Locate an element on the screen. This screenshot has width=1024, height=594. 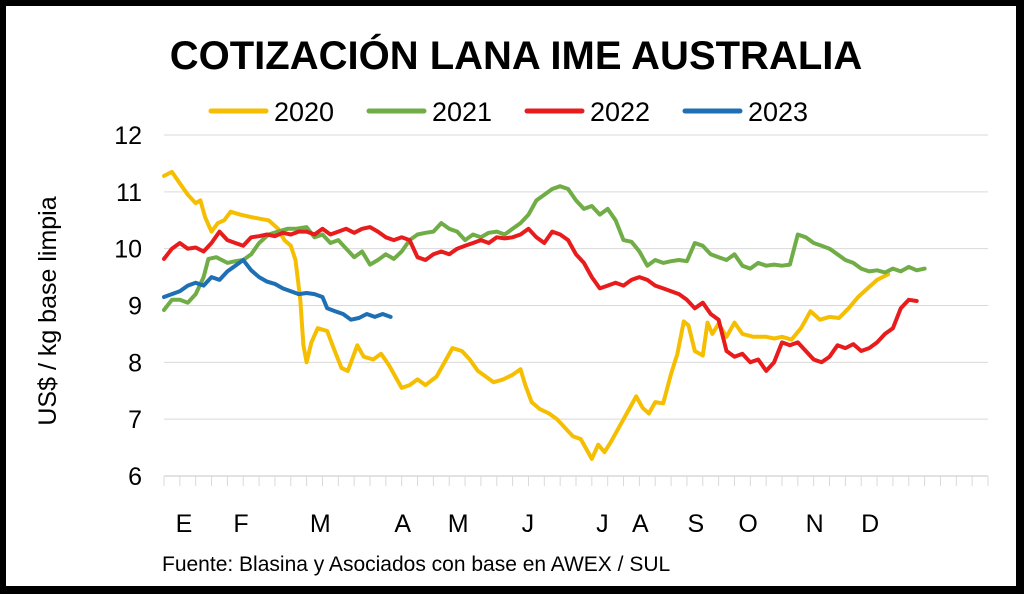
y-tick-label: 7 is located at coordinates (135, 420).